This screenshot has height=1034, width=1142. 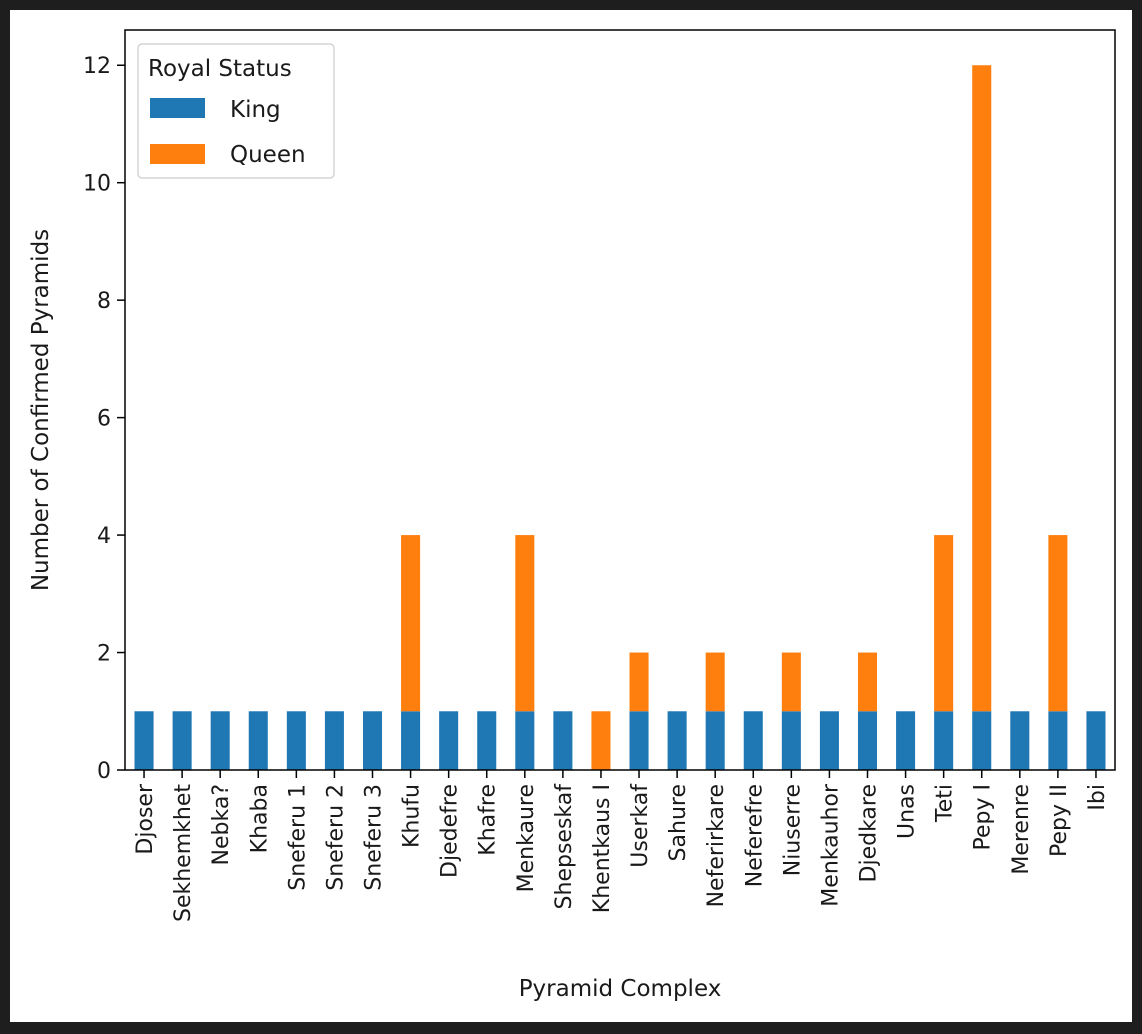 I want to click on x-tick-label: Neferefre, so click(x=754, y=835).